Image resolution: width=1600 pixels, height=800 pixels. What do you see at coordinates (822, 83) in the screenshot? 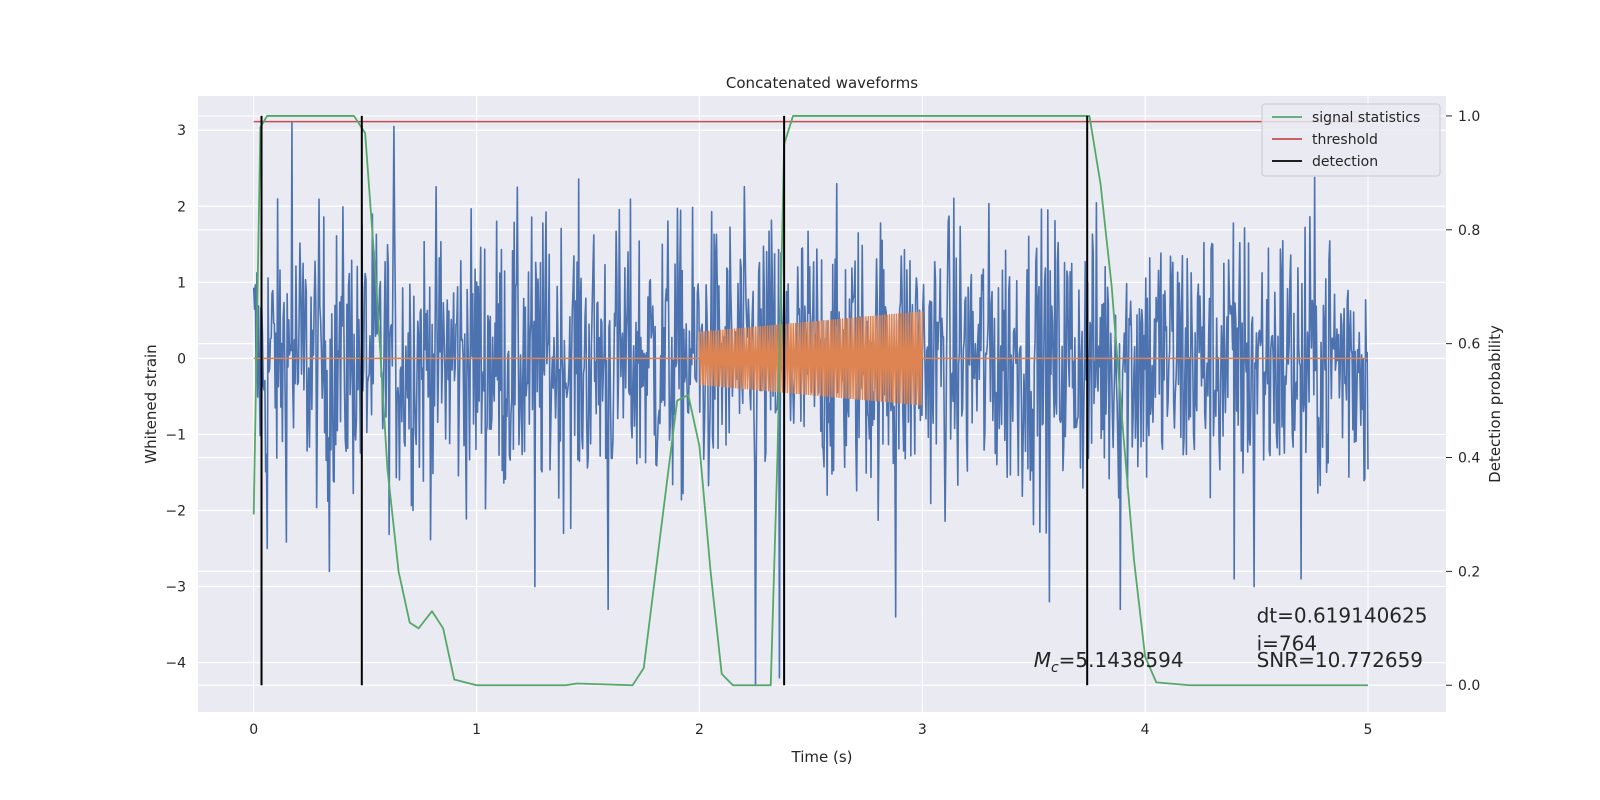
I see `chart-title: Concatenated waveforms` at bounding box center [822, 83].